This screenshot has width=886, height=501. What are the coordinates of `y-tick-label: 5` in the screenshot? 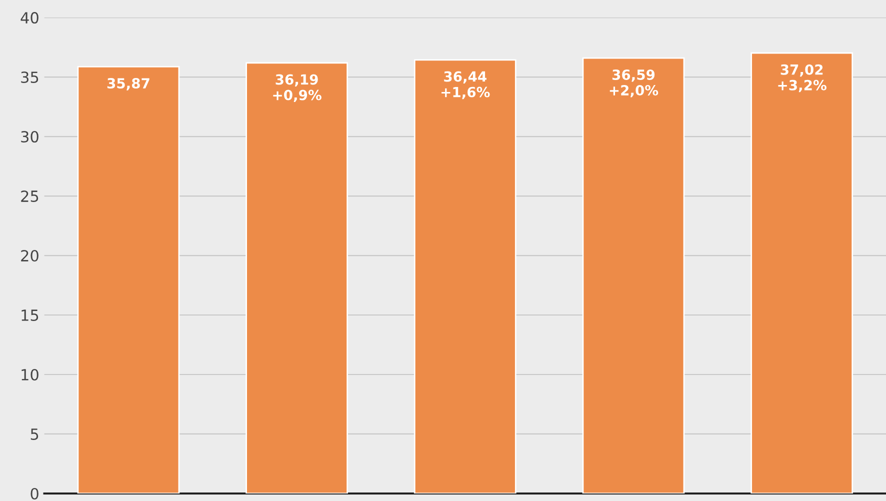 It's located at (34, 434).